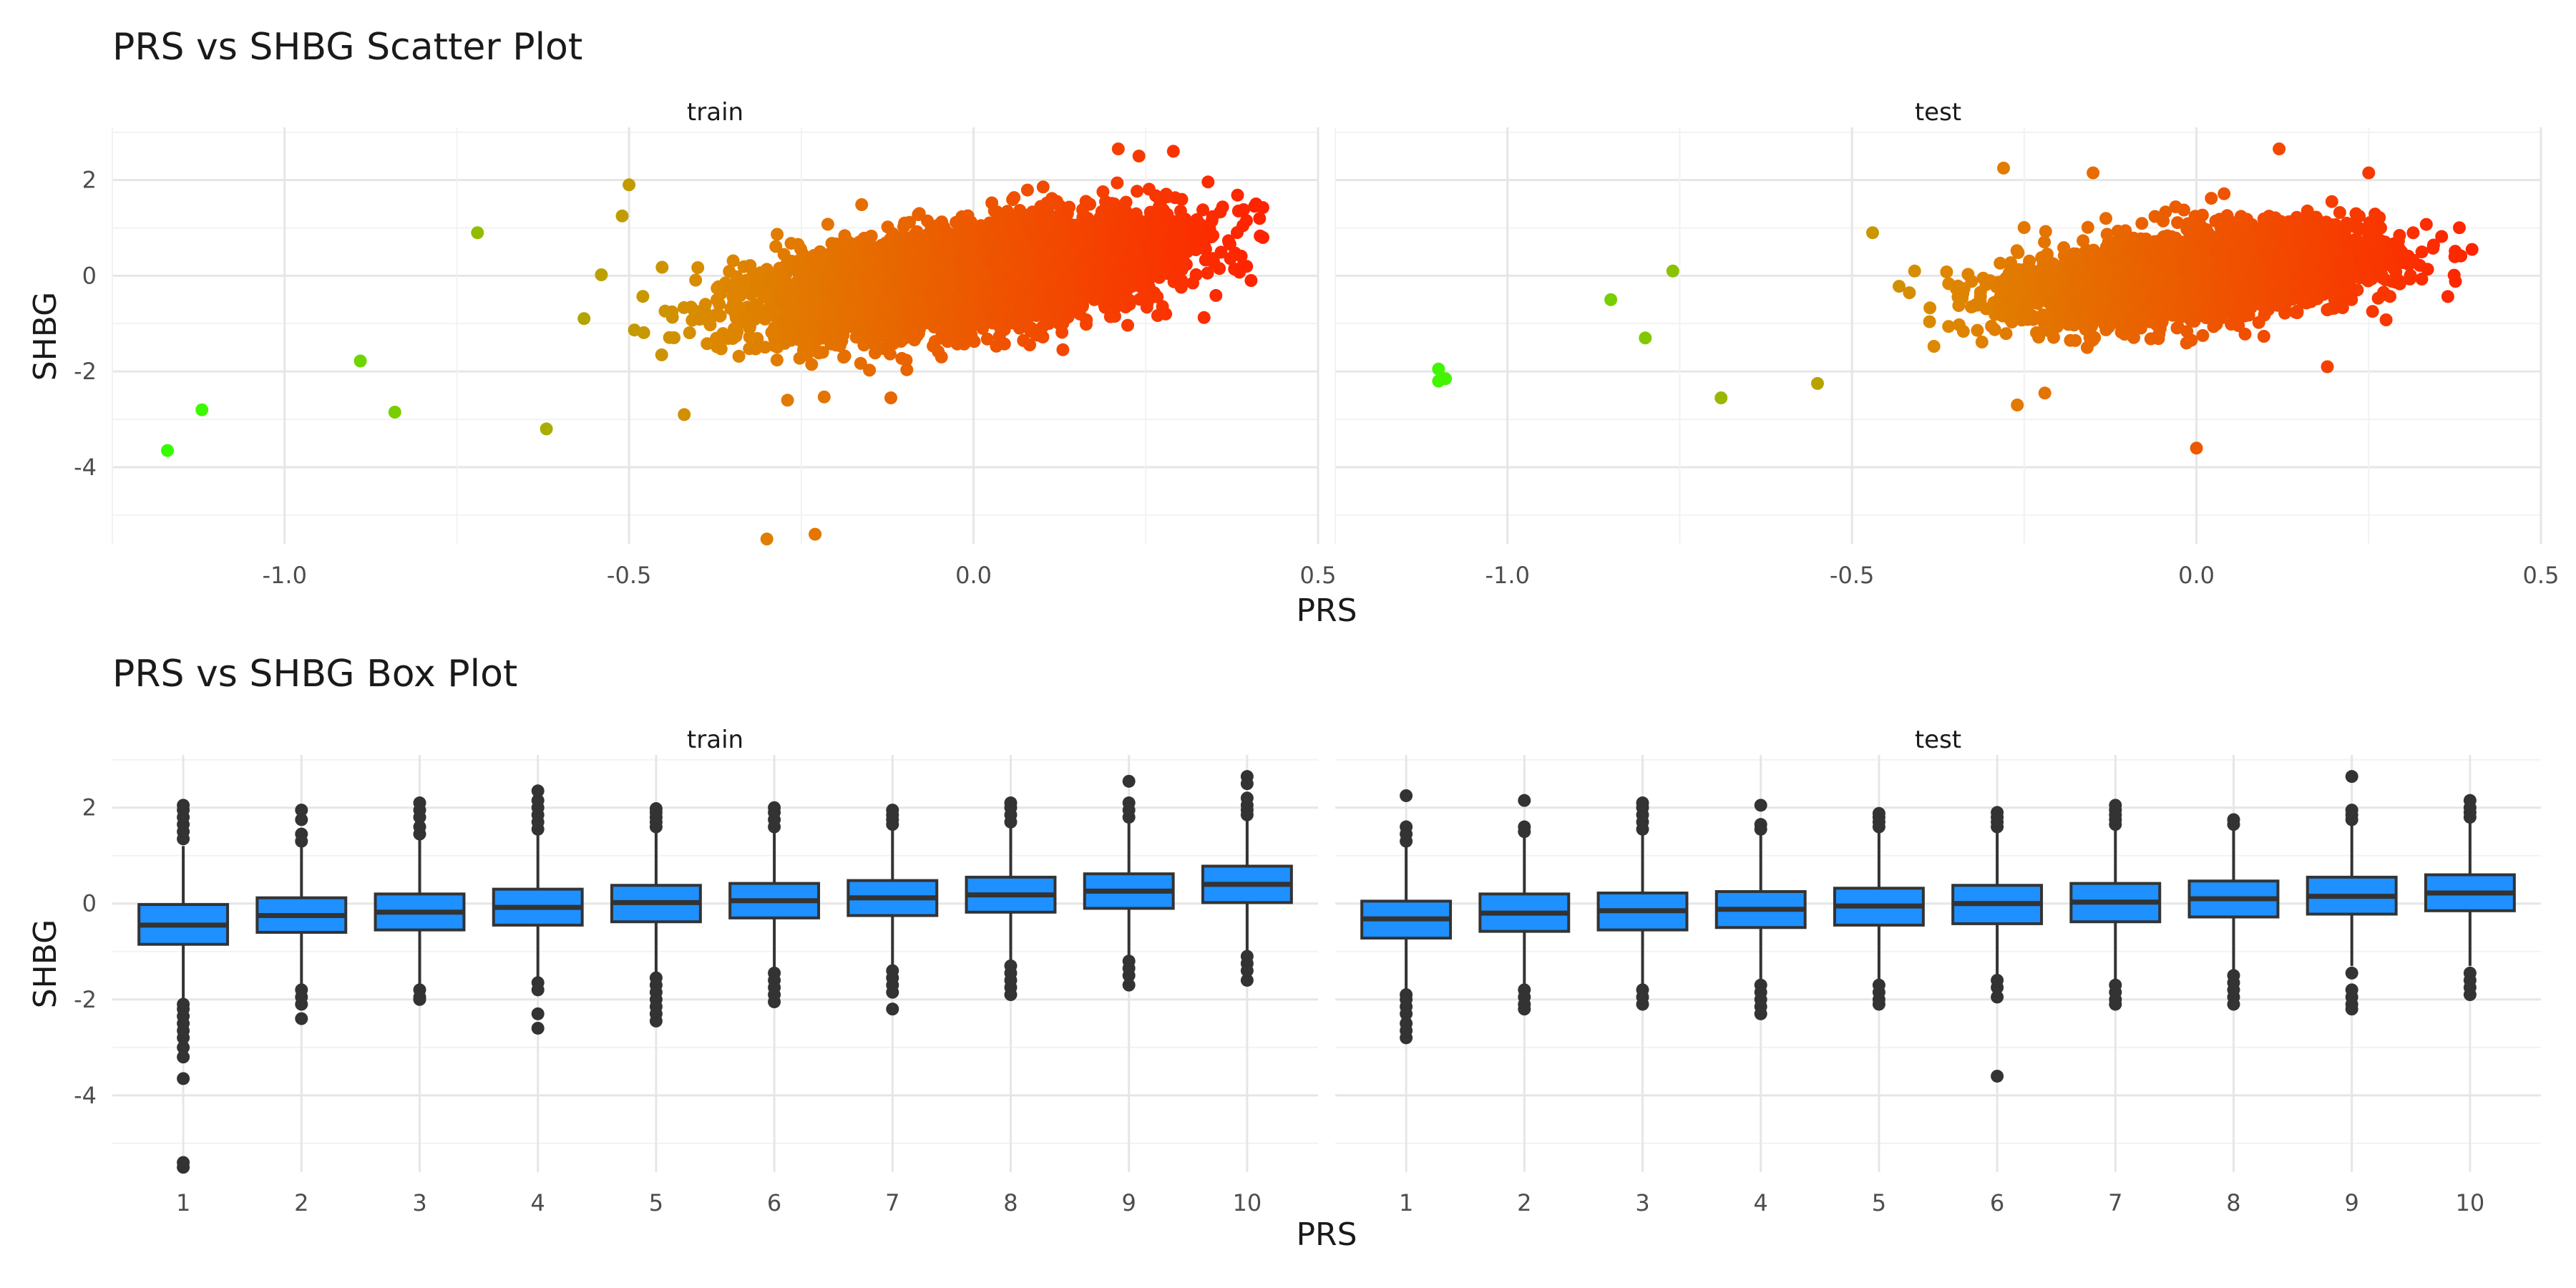 This screenshot has height=1288, width=2576. Describe the element at coordinates (1938, 112) in the screenshot. I see `scatter-test-facet-label: test` at that location.